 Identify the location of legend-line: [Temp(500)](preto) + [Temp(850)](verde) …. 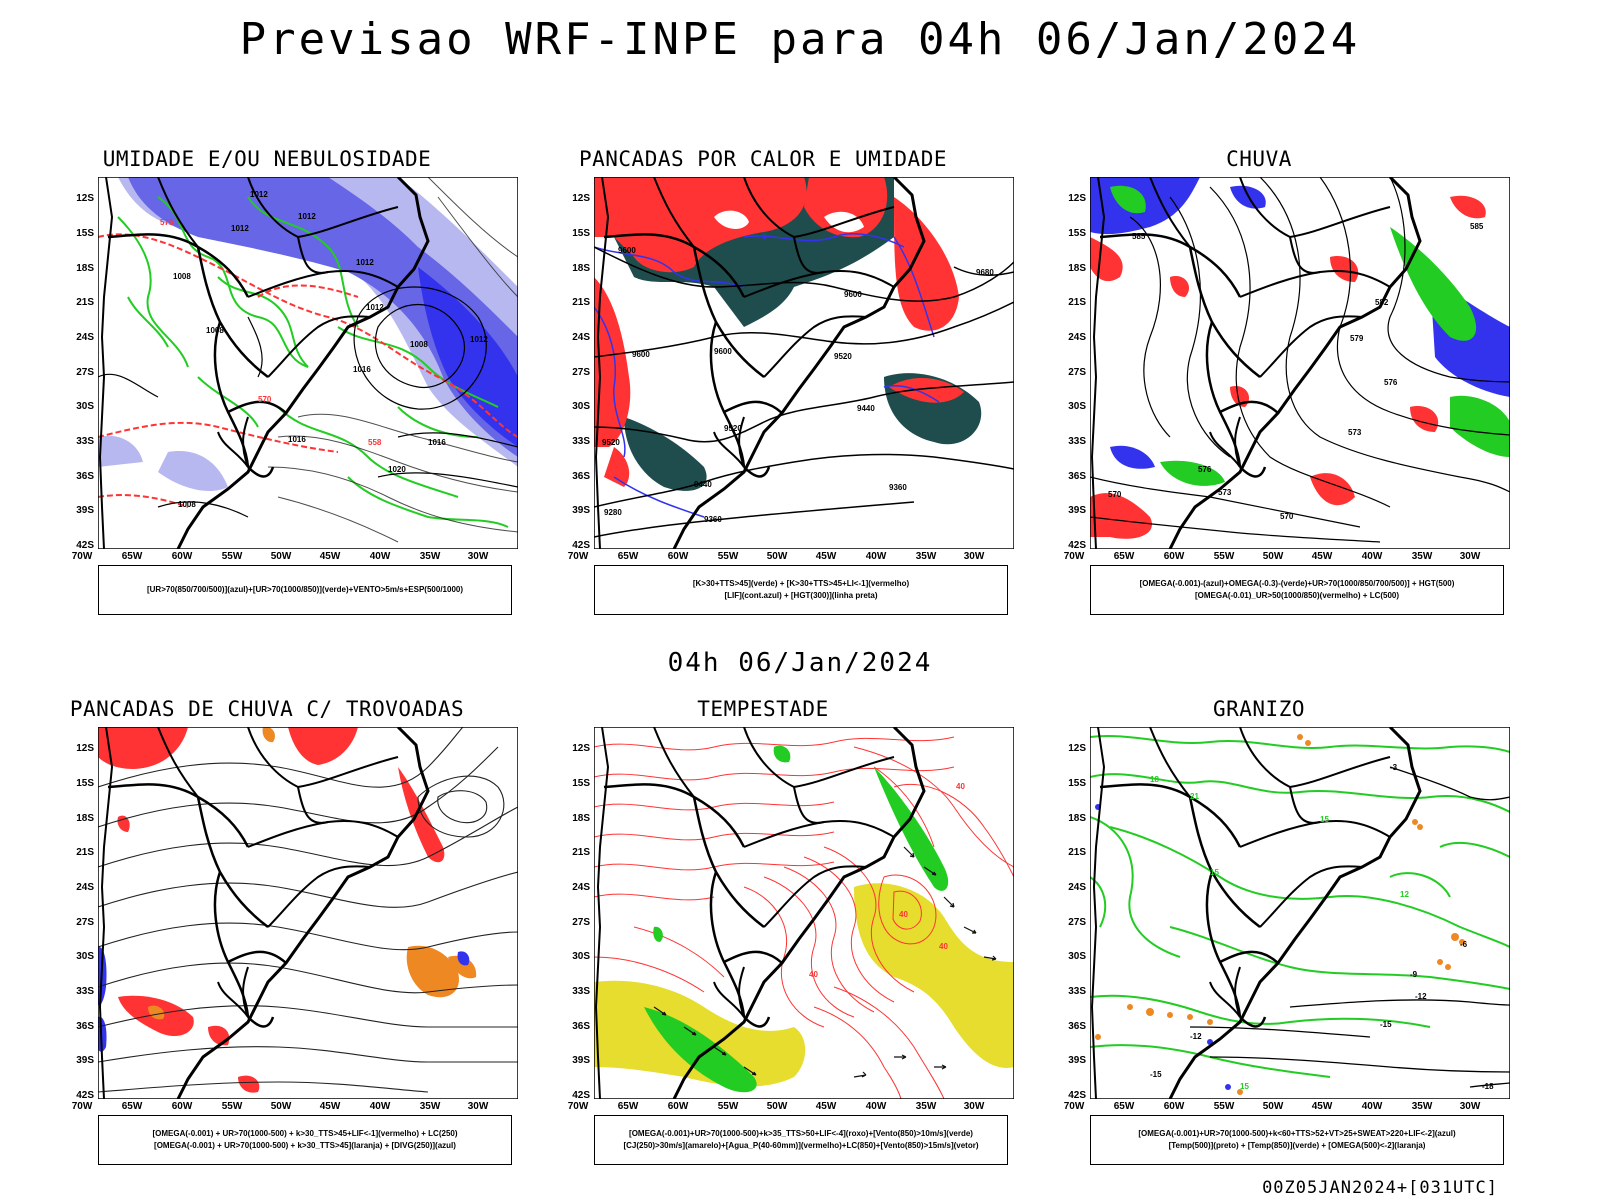
(1297, 1145).